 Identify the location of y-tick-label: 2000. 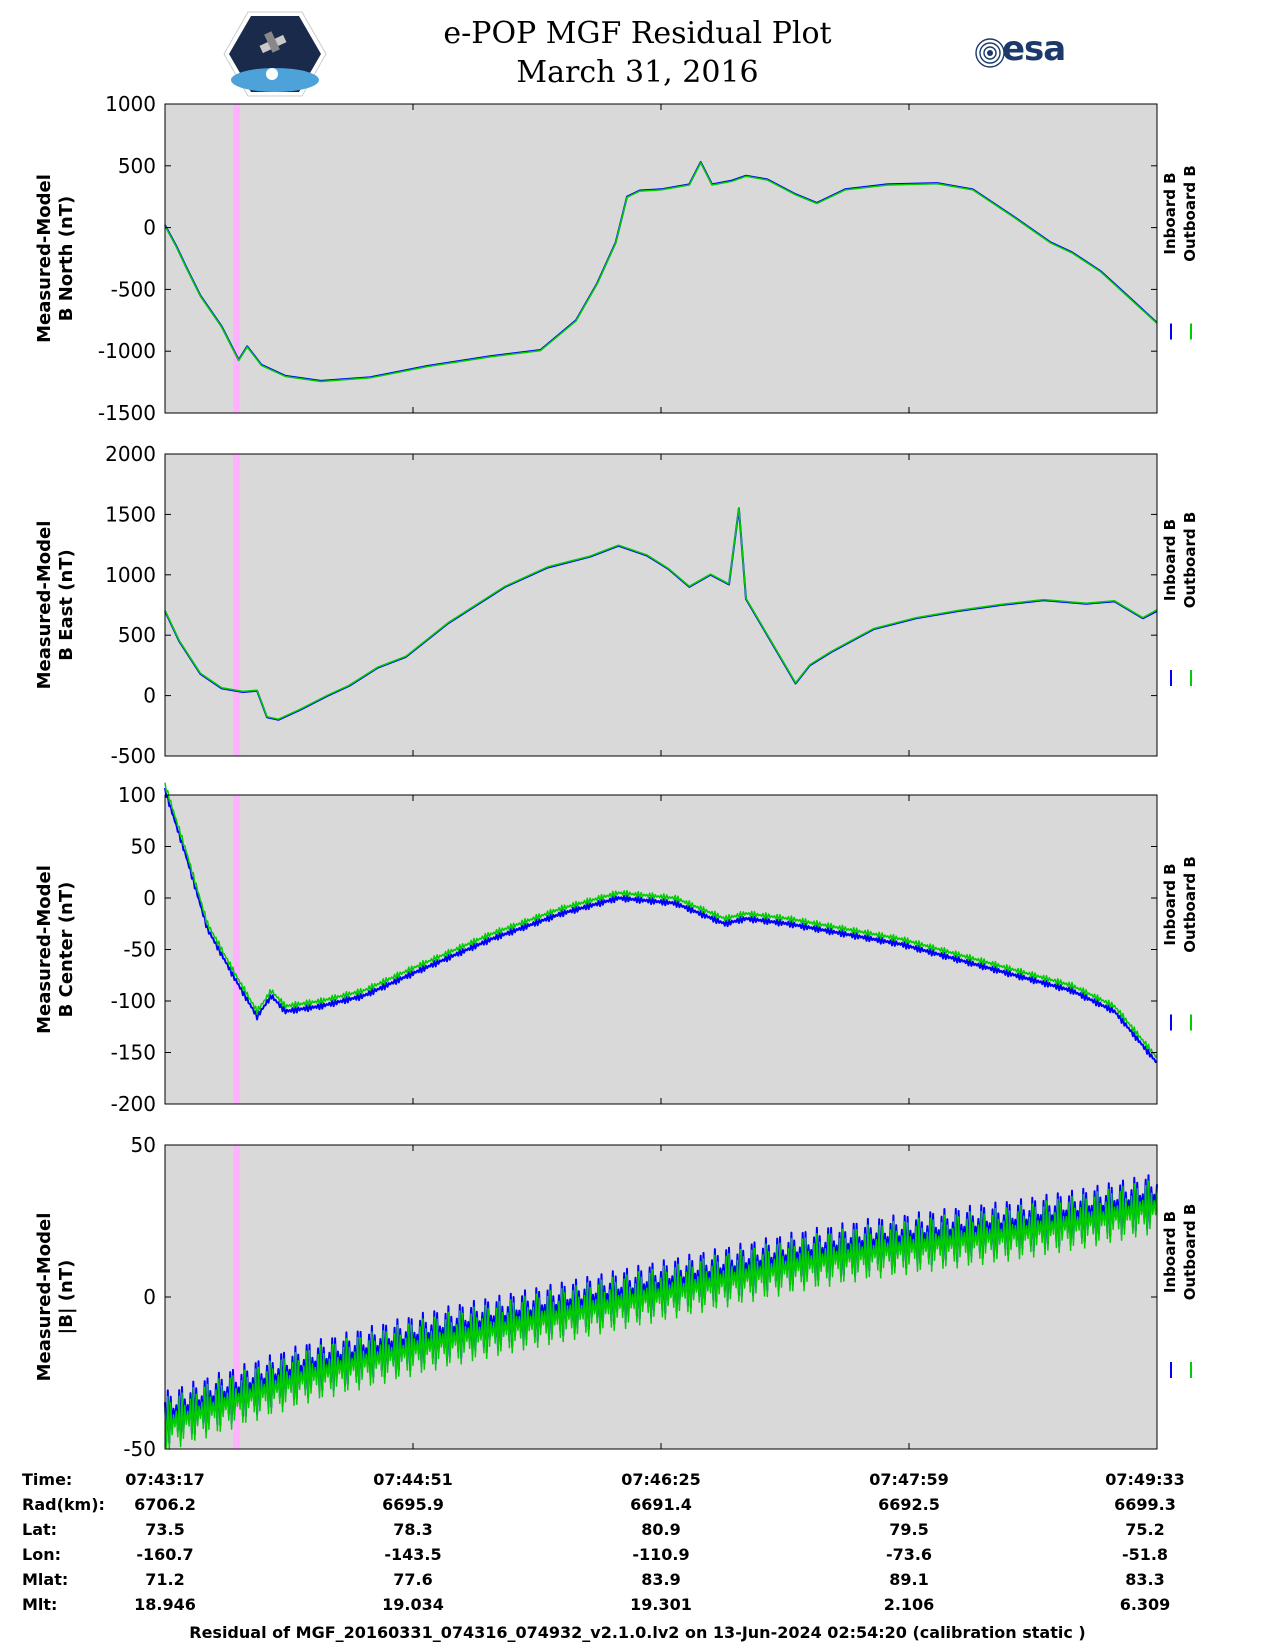
(130, 454).